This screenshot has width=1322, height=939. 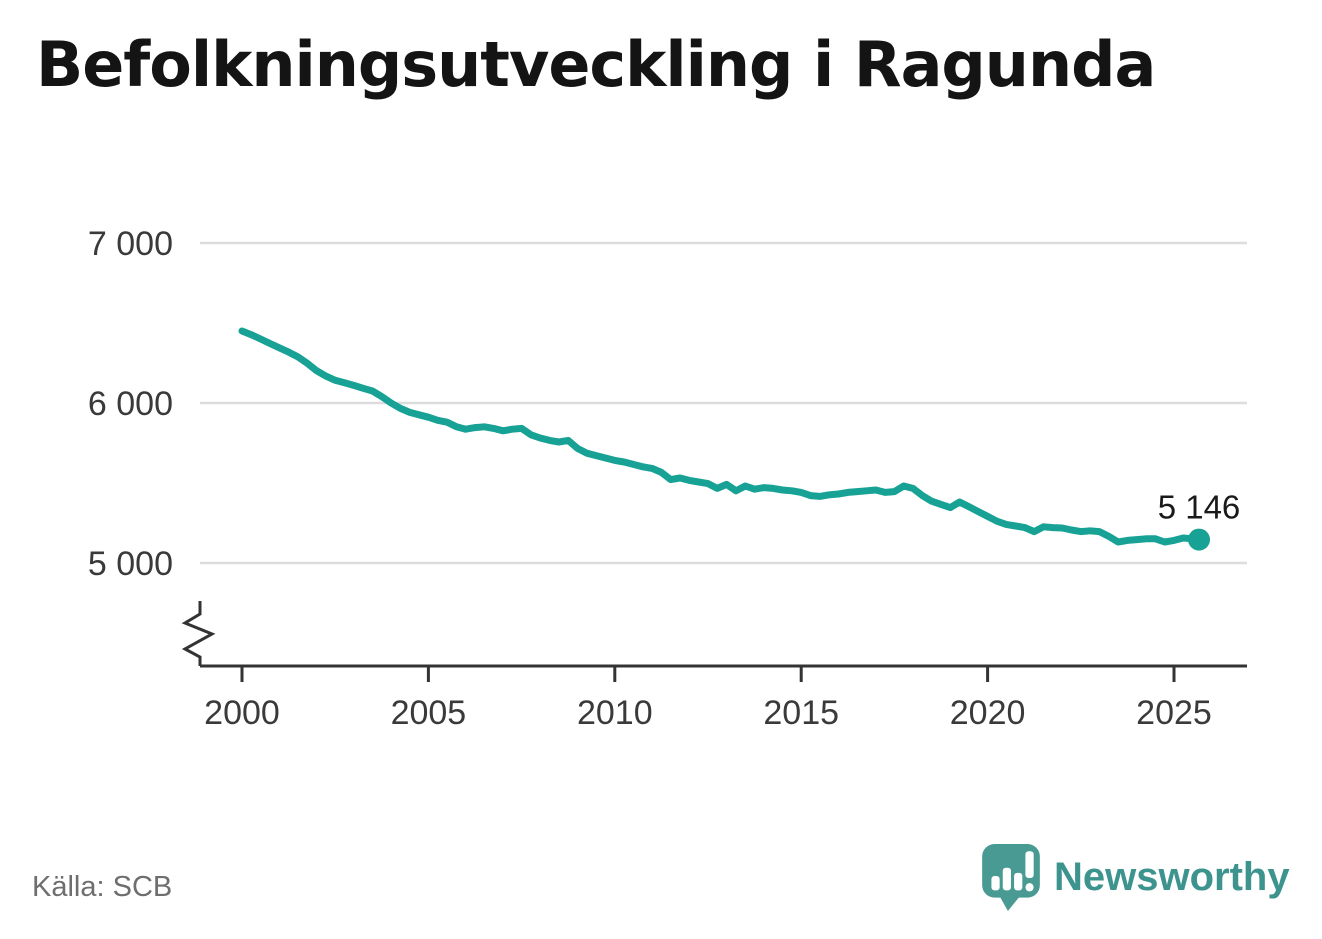 What do you see at coordinates (801, 713) in the screenshot?
I see `x-axis-tick-label: 2015` at bounding box center [801, 713].